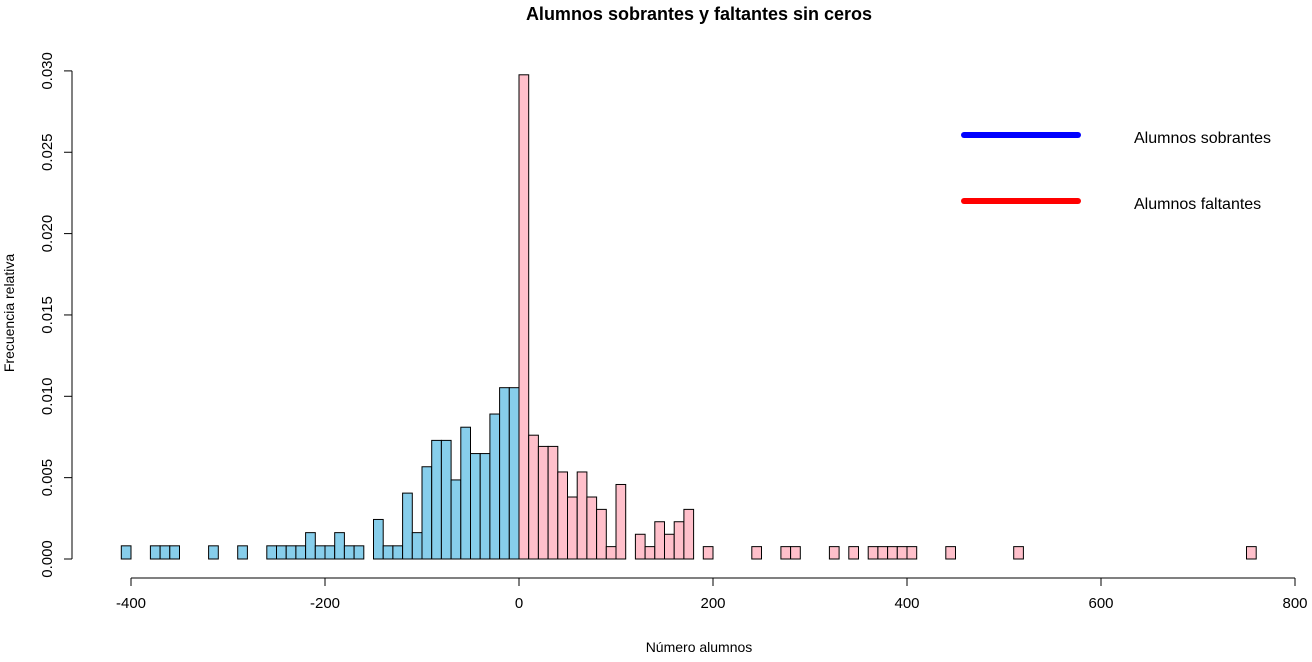 This screenshot has width=1312, height=662. Describe the element at coordinates (1116, 171) in the screenshot. I see `legend: Alumnos sobrantes Alumnos faltantes` at that location.